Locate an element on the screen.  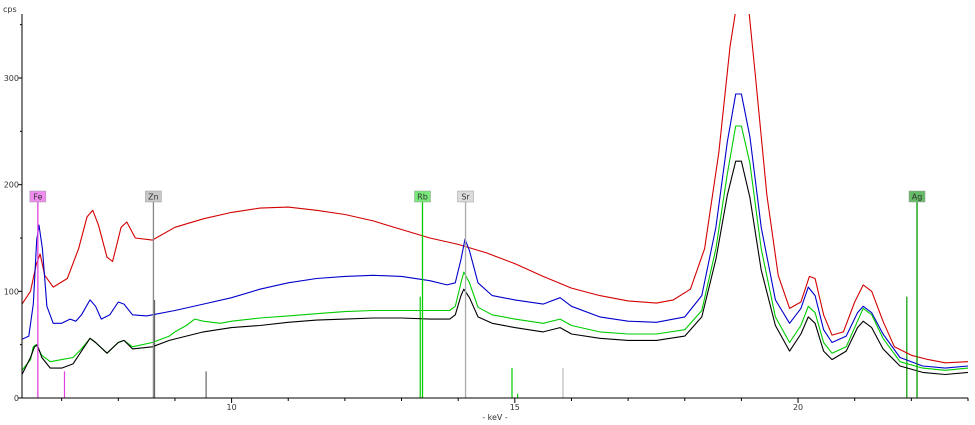
element-marker-label: Ag is located at coordinates (917, 197).